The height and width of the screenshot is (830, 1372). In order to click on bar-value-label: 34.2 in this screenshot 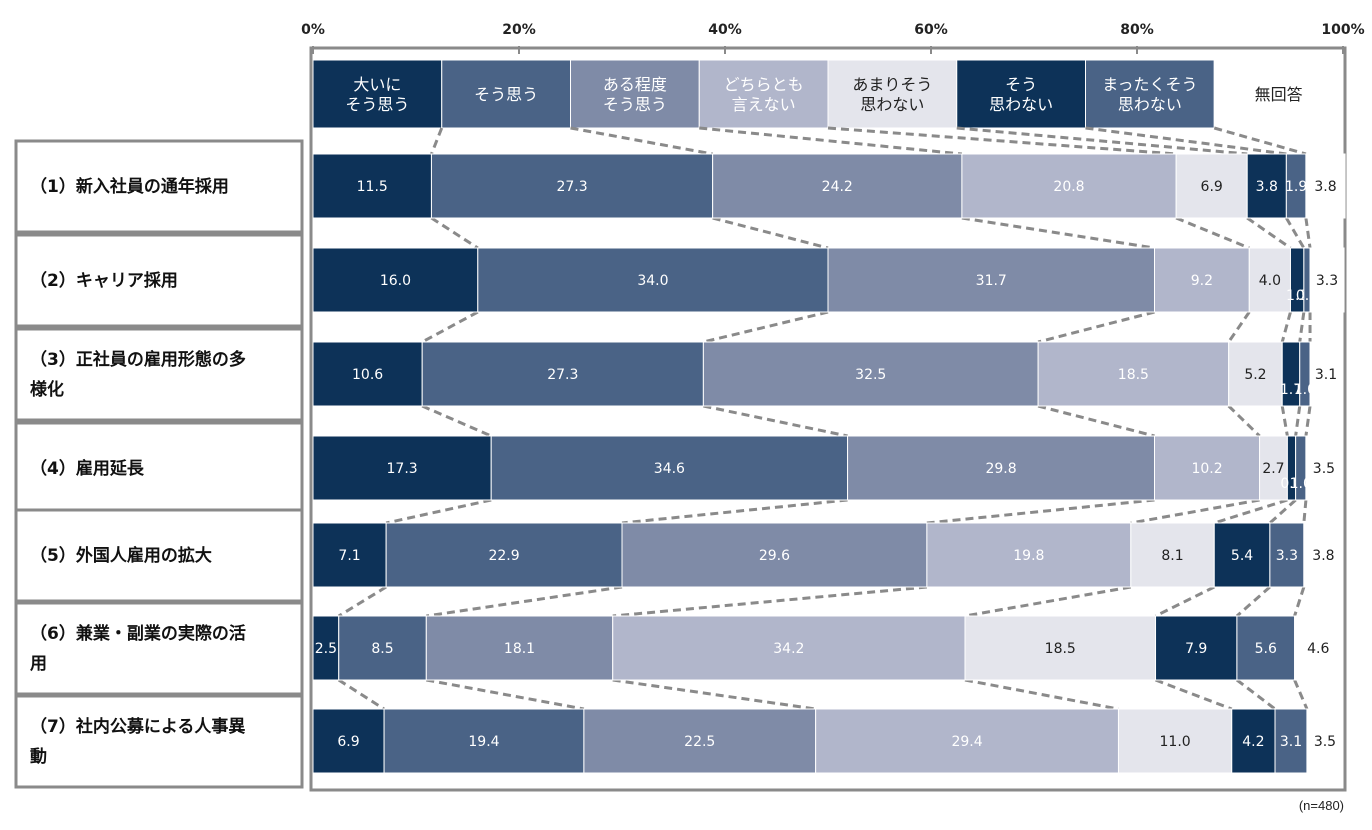, I will do `click(788, 649)`.